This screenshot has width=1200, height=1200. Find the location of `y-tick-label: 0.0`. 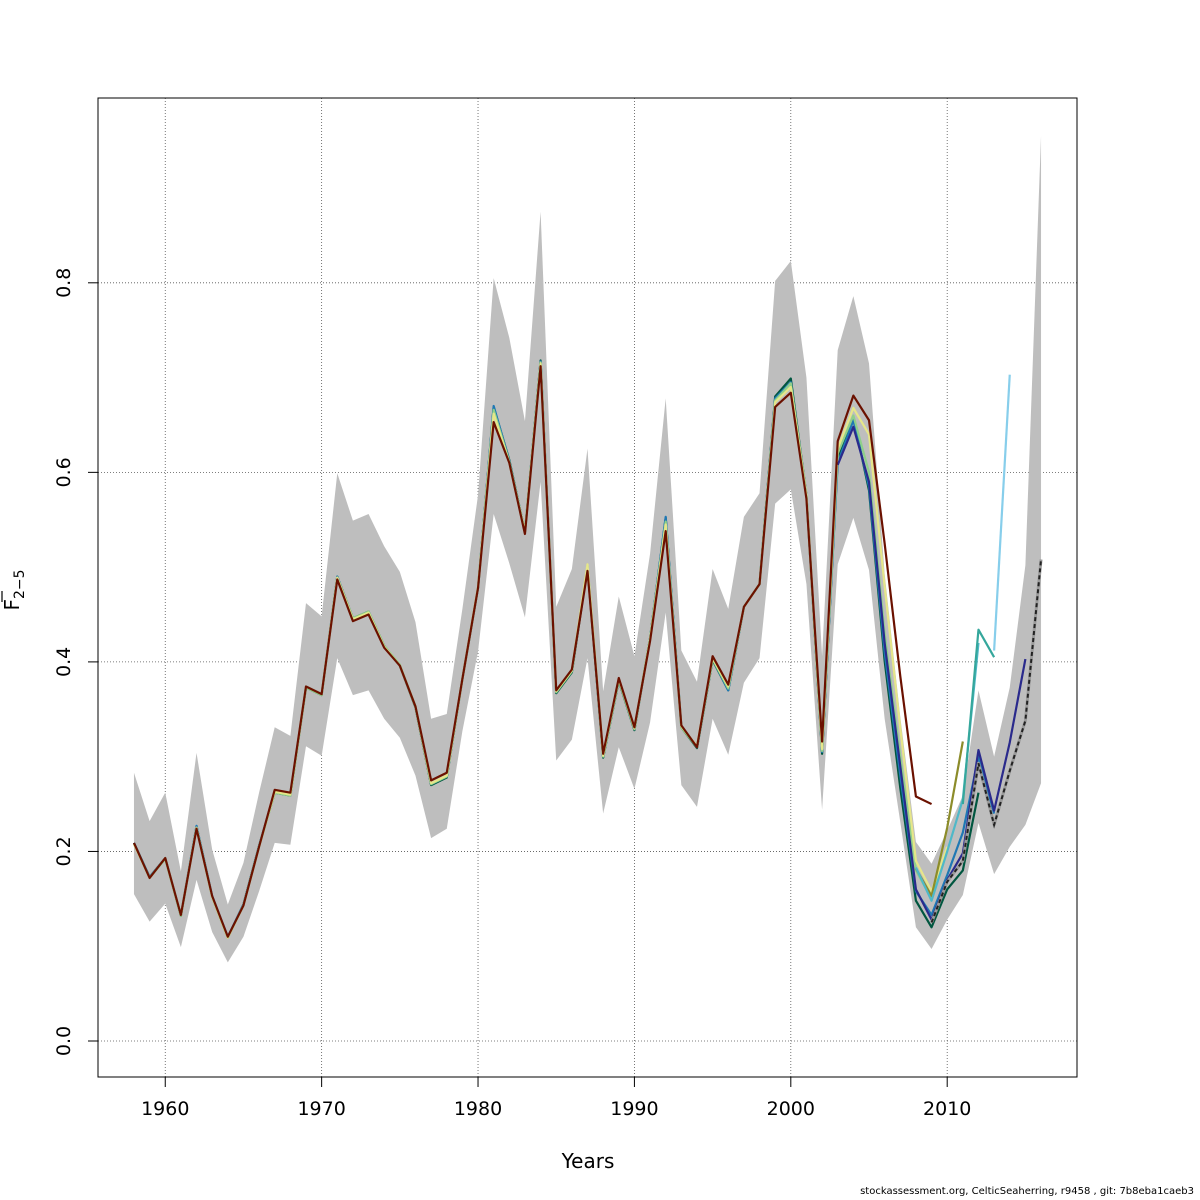

y-tick-label: 0.0 is located at coordinates (64, 1041).